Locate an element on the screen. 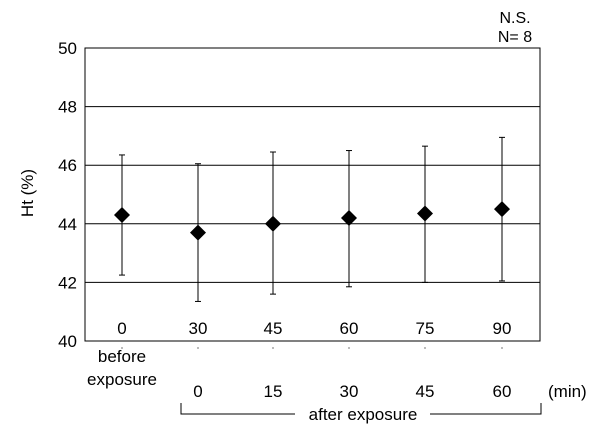  after-exposure-bracket is located at coordinates (361, 409).